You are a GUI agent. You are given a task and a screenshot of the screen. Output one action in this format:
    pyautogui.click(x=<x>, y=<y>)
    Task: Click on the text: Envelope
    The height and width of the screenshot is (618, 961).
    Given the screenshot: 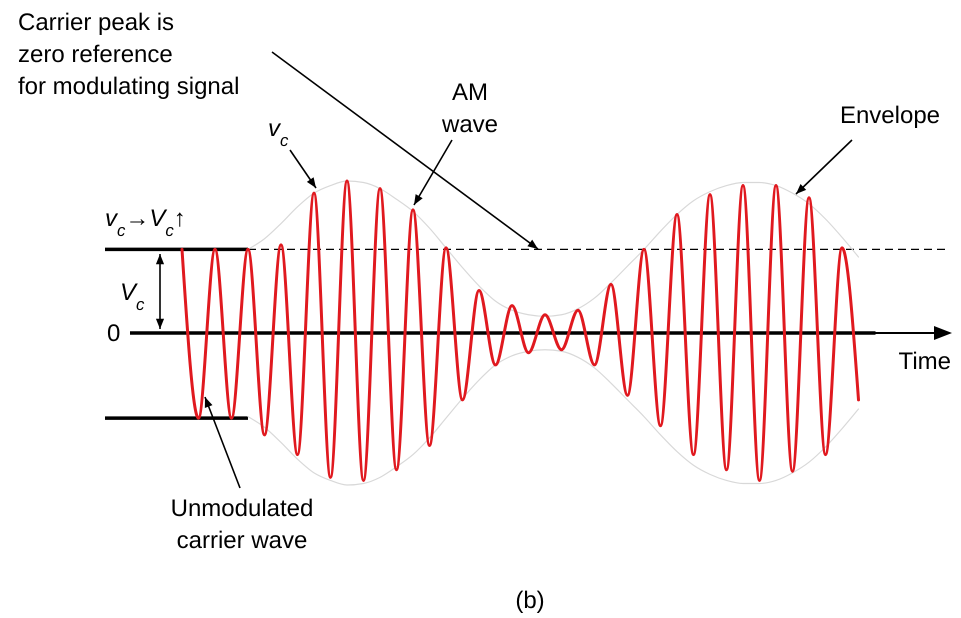 What is the action you would take?
    pyautogui.click(x=890, y=115)
    